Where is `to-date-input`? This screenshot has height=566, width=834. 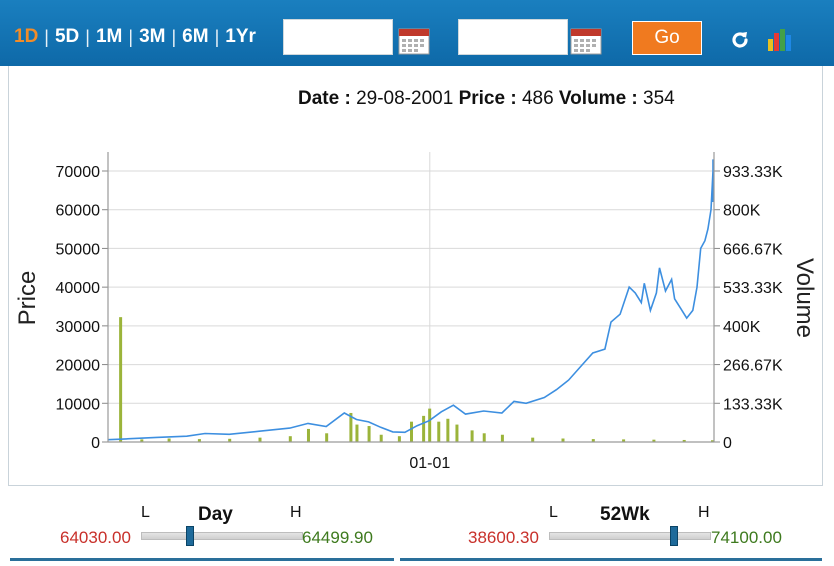
to-date-input is located at coordinates (513, 37).